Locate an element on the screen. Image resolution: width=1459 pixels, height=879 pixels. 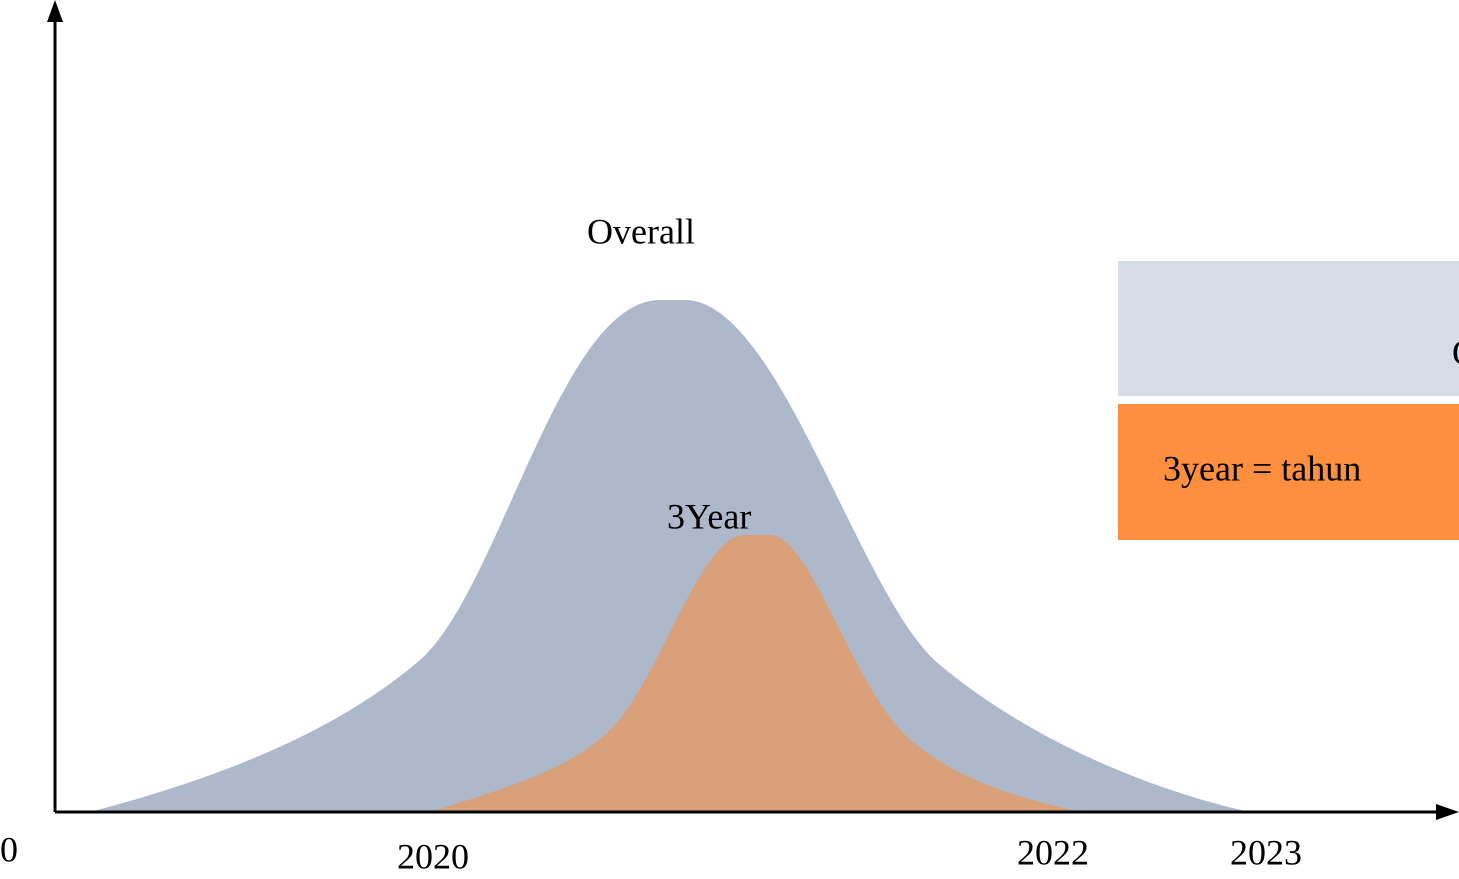
x-axis-arrow is located at coordinates (1447, 812).